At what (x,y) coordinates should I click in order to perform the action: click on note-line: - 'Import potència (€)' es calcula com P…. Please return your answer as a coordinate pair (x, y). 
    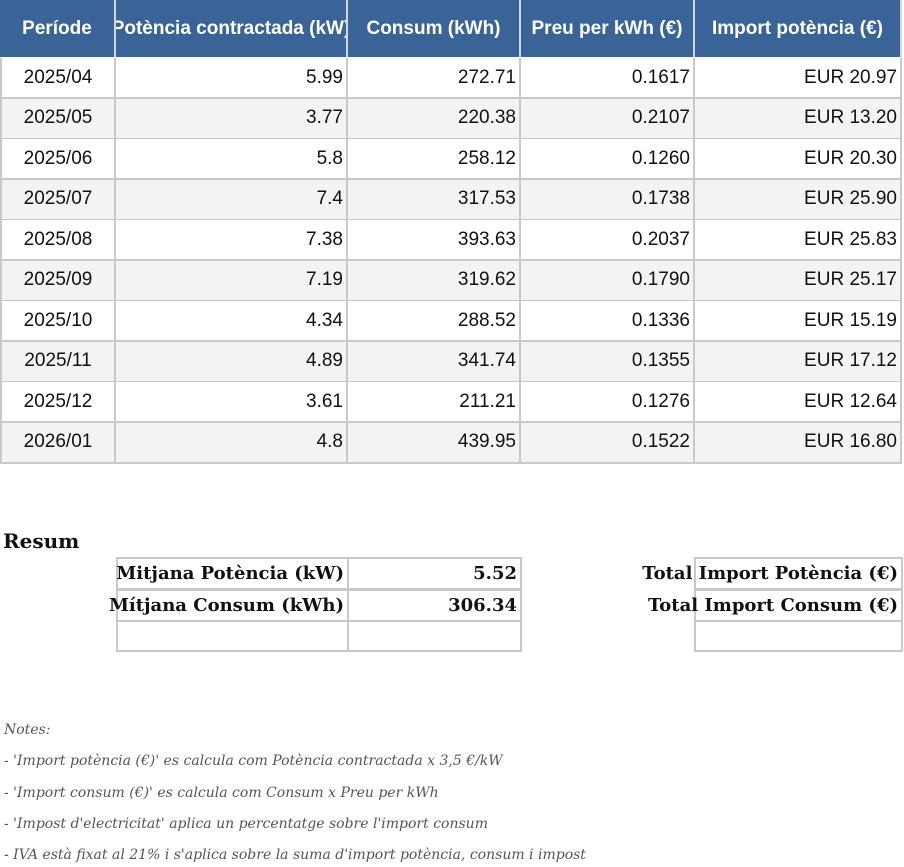
    Looking at the image, I should click on (253, 761).